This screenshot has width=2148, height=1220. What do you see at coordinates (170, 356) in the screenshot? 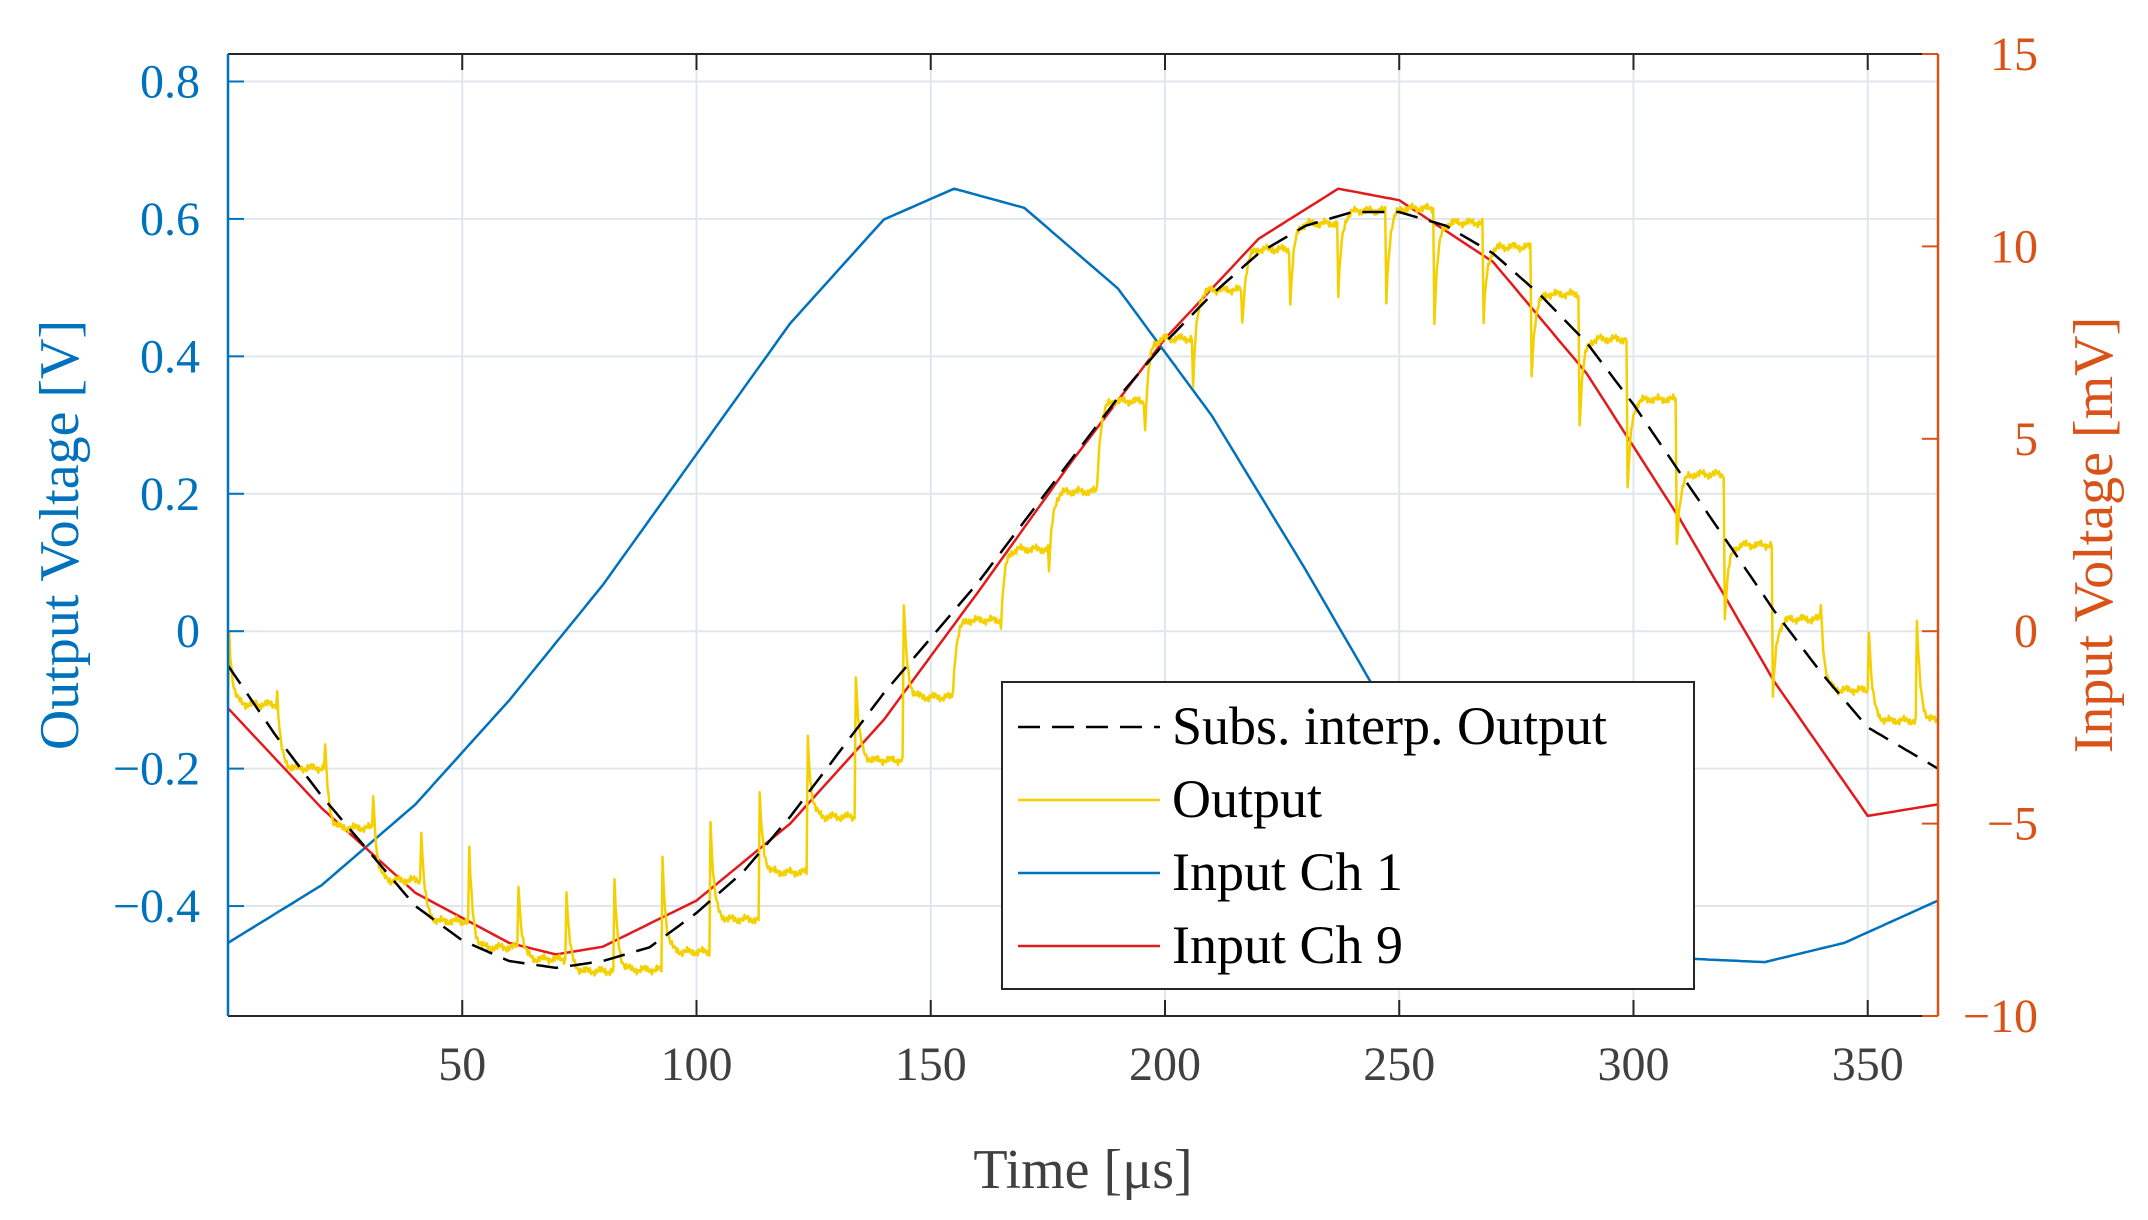
I see `left-y-tick-label: 0.4` at bounding box center [170, 356].